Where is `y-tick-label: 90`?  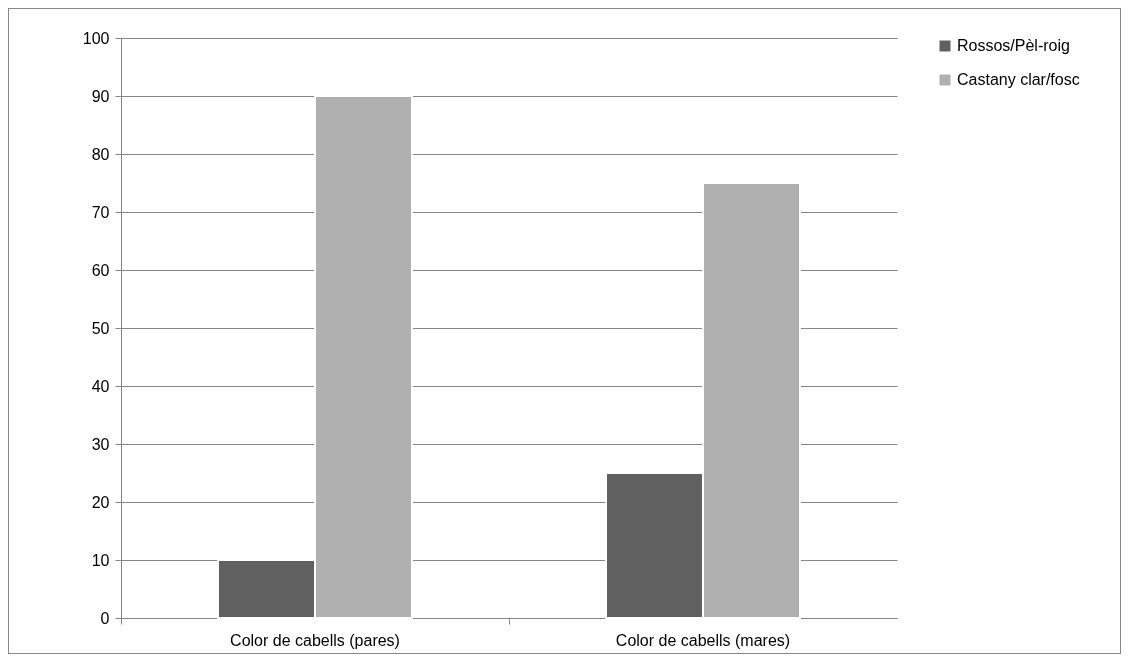 y-tick-label: 90 is located at coordinates (100, 96).